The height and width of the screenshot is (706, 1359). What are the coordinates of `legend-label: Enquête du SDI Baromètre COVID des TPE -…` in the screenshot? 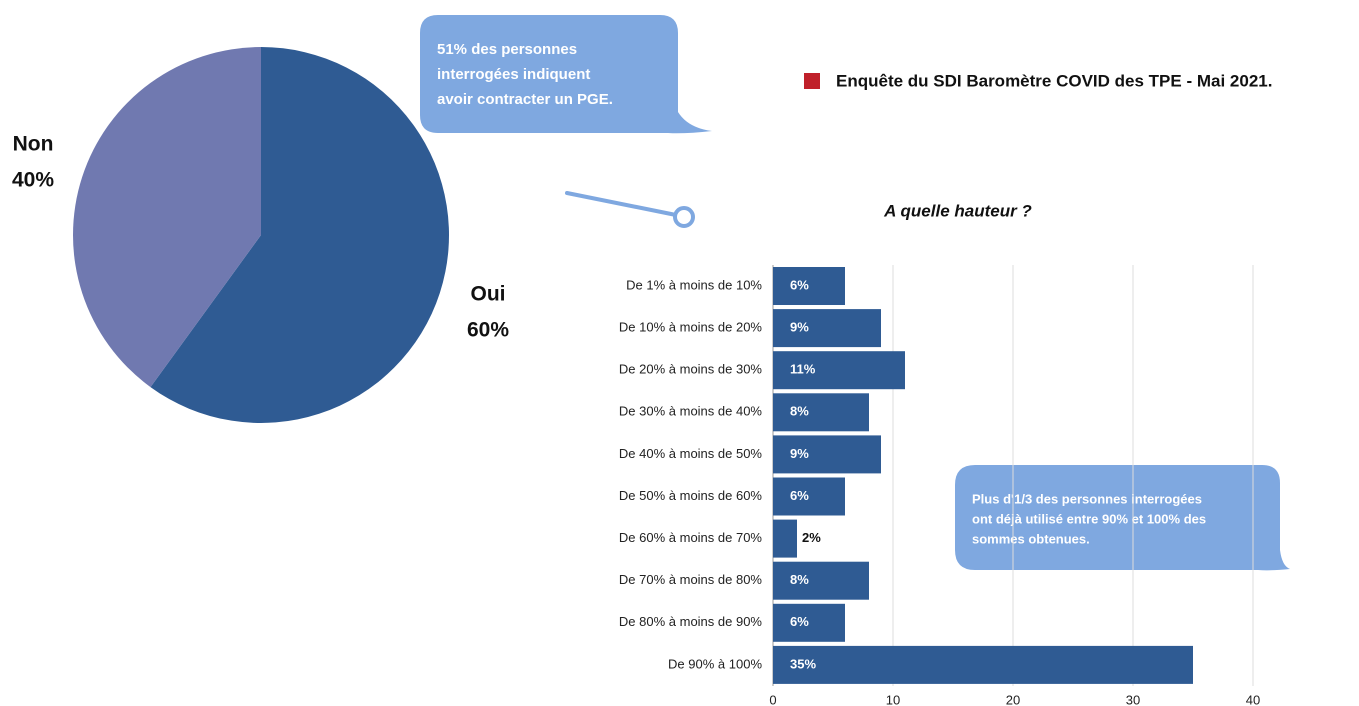 It's located at (1054, 80).